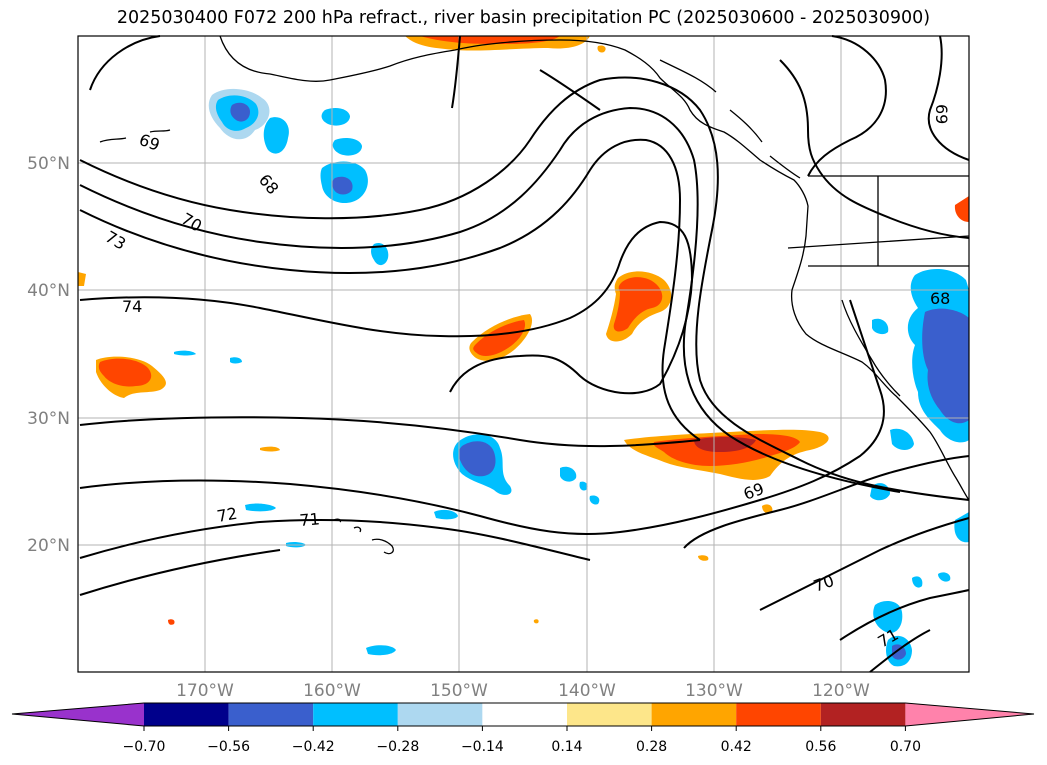 Image resolution: width=1047 pixels, height=765 pixels. Describe the element at coordinates (132, 306) in the screenshot. I see `contour-label: 74` at that location.